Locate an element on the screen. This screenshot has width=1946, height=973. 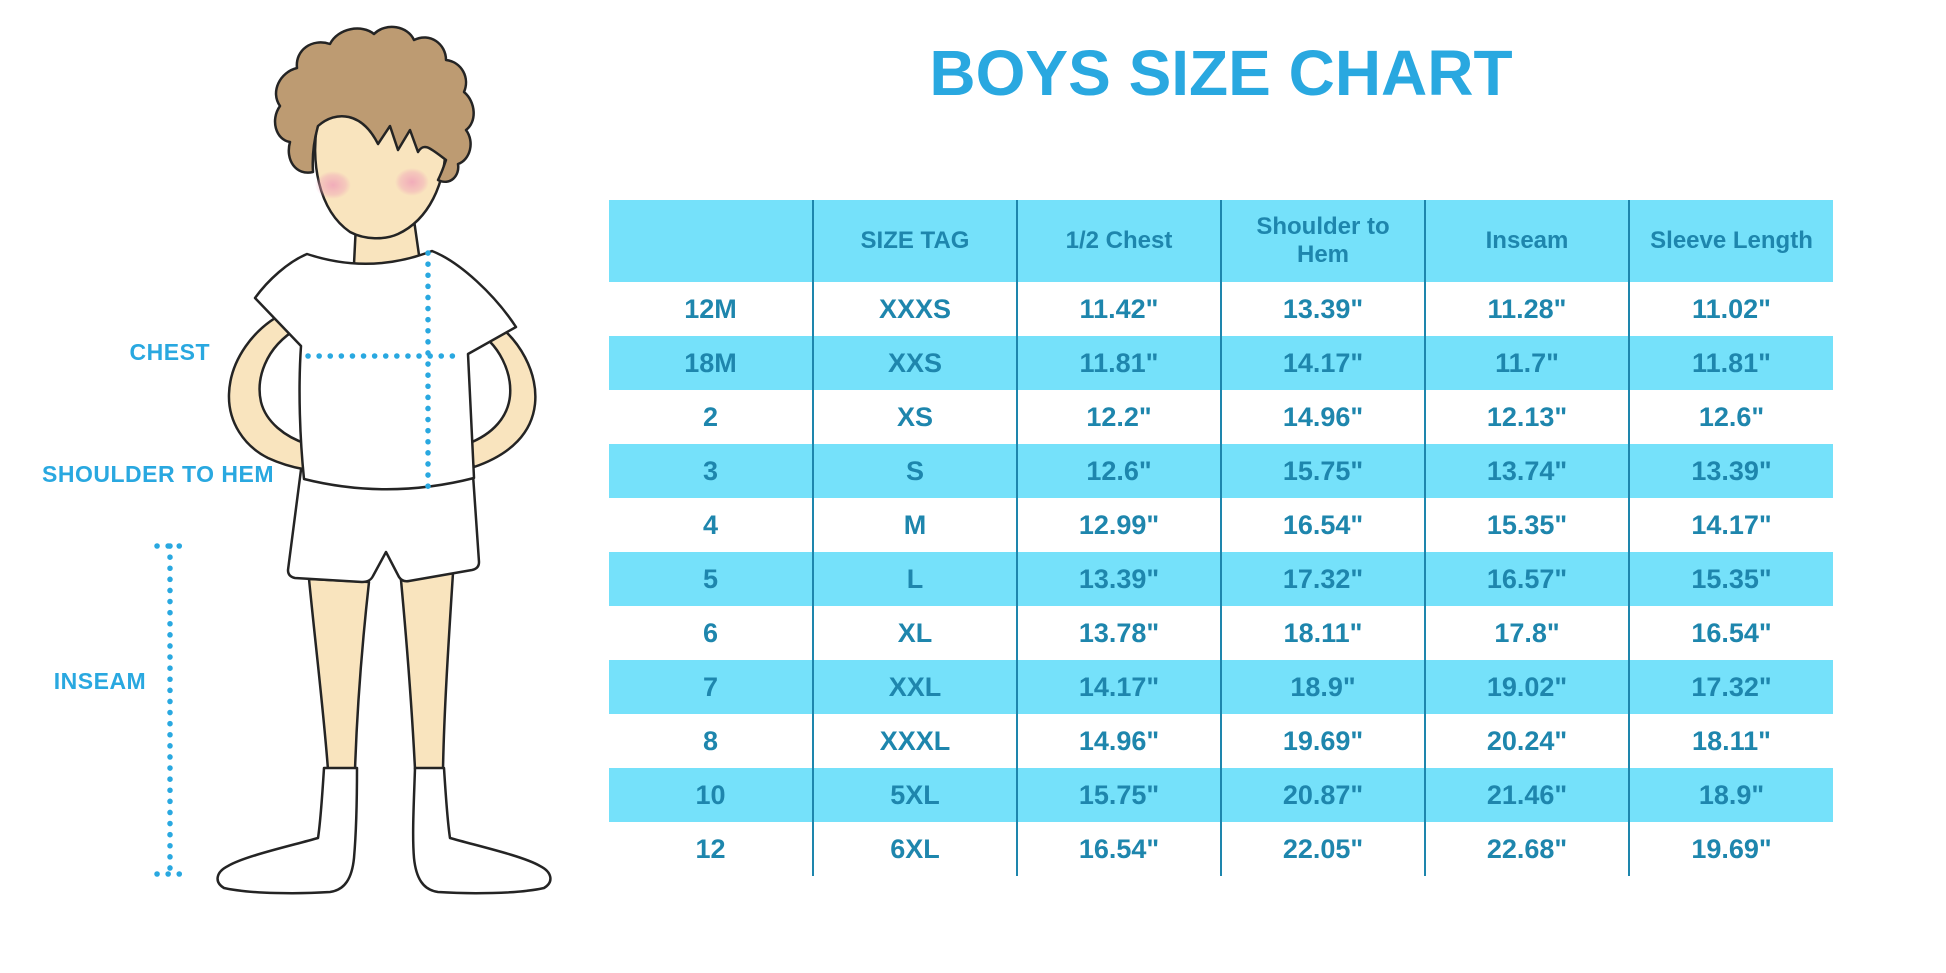
table-cell: 8 is located at coordinates (710, 740).